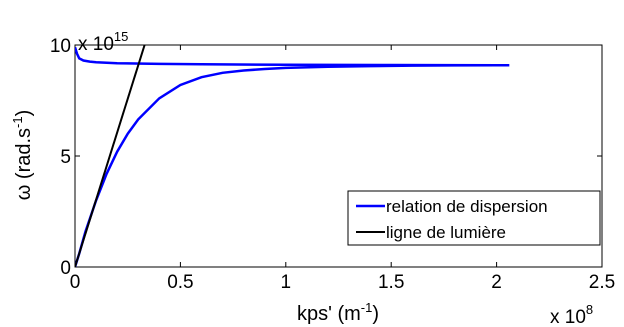 This screenshot has width=624, height=327. Describe the element at coordinates (391, 282) in the screenshot. I see `x-tick-label: 1.5` at that location.